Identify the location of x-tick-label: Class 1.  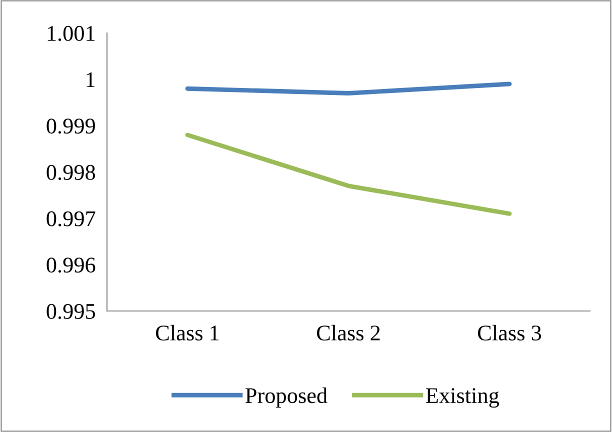
(187, 332).